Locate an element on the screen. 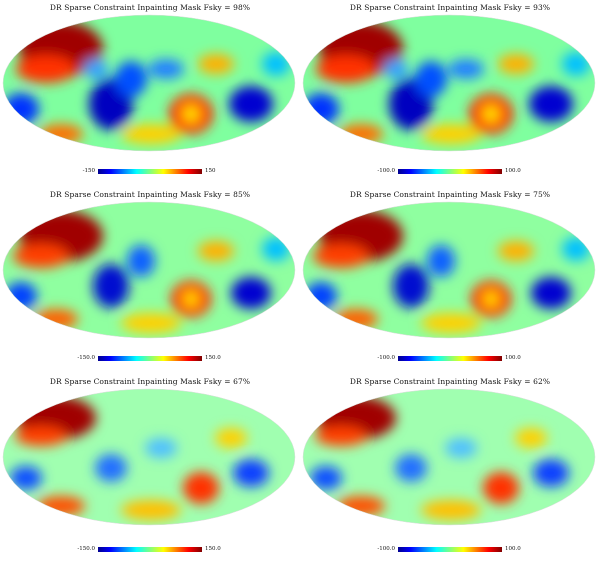 This screenshot has height=563, width=600. colorbar-min-label: -150 is located at coordinates (88, 171).